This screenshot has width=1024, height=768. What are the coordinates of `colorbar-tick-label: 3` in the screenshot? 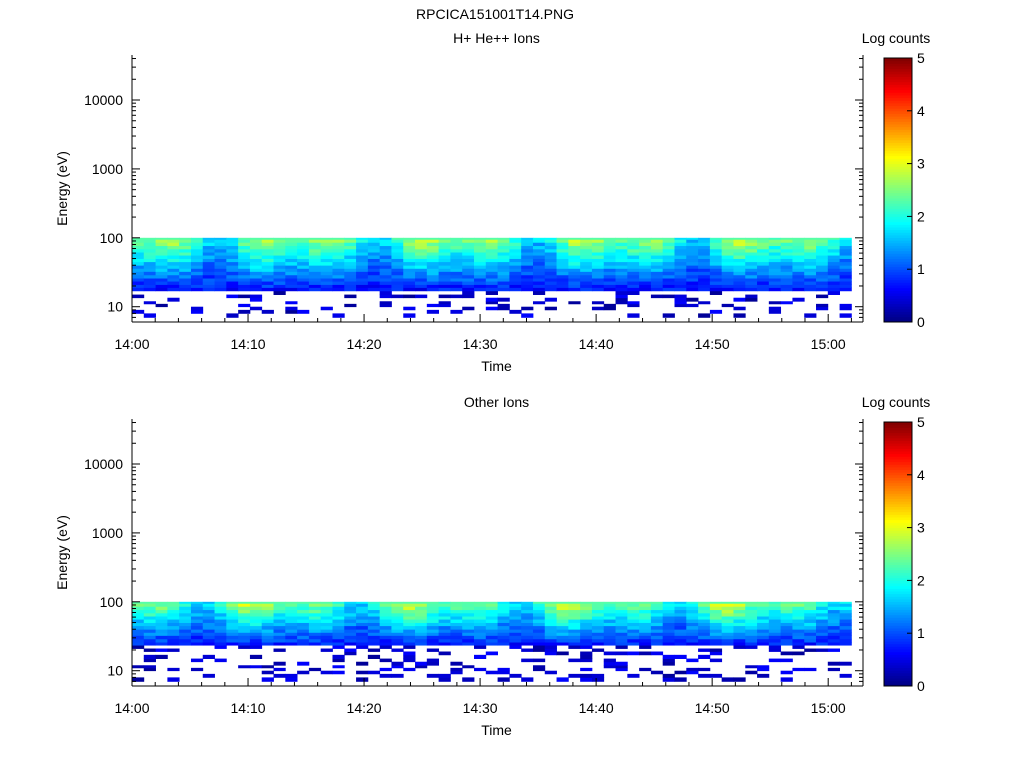 It's located at (921, 528).